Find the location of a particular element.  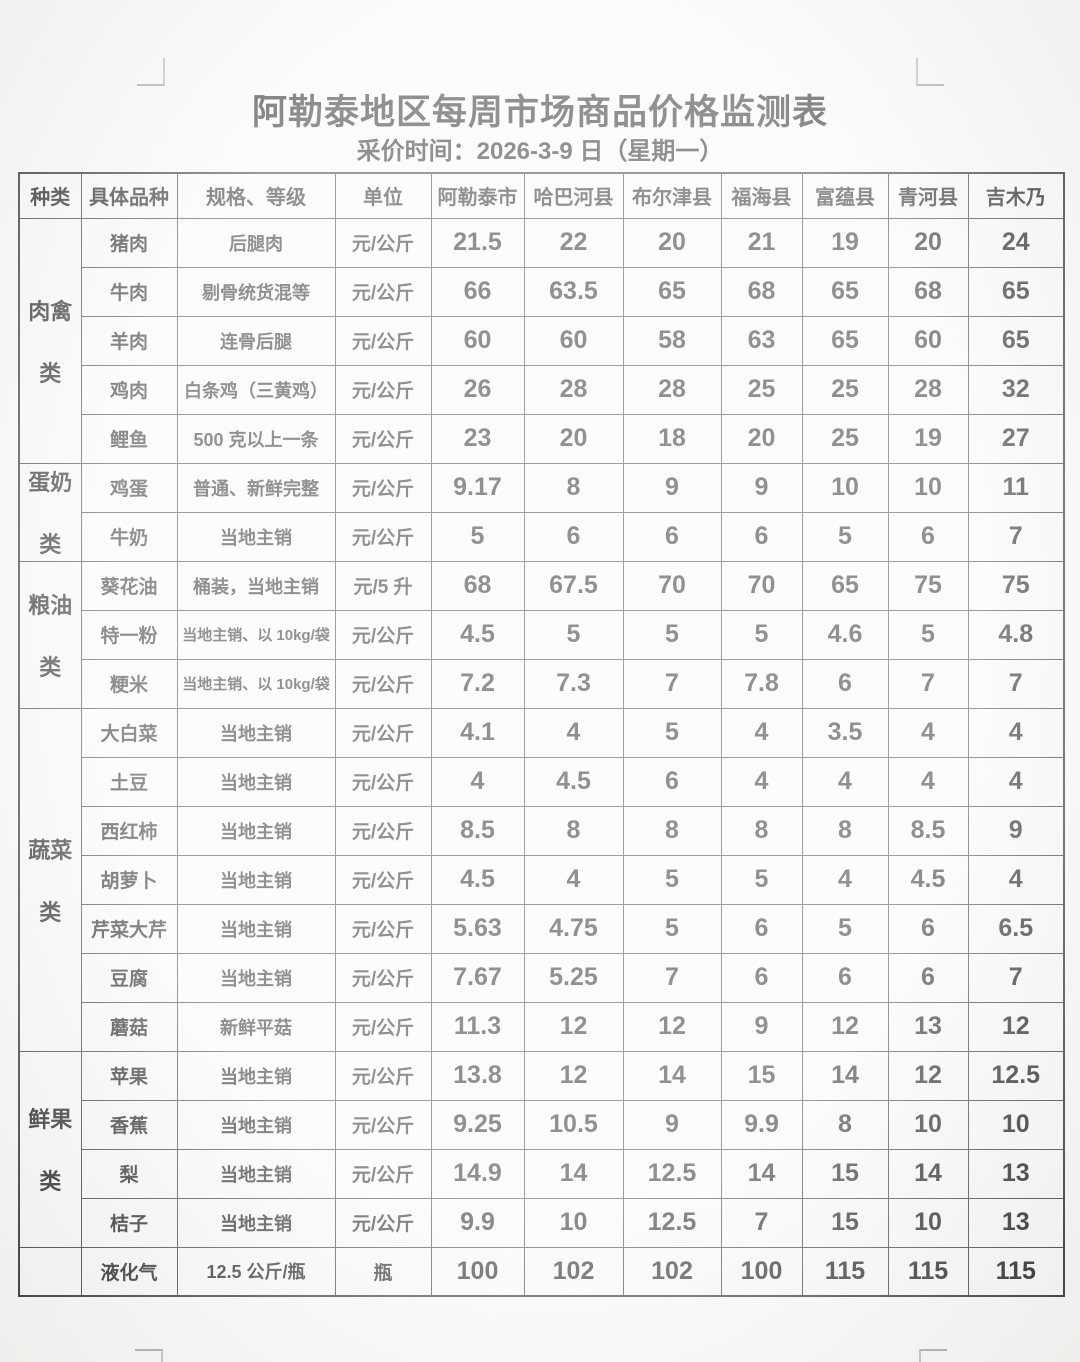

price-cell: 11 is located at coordinates (1016, 487).